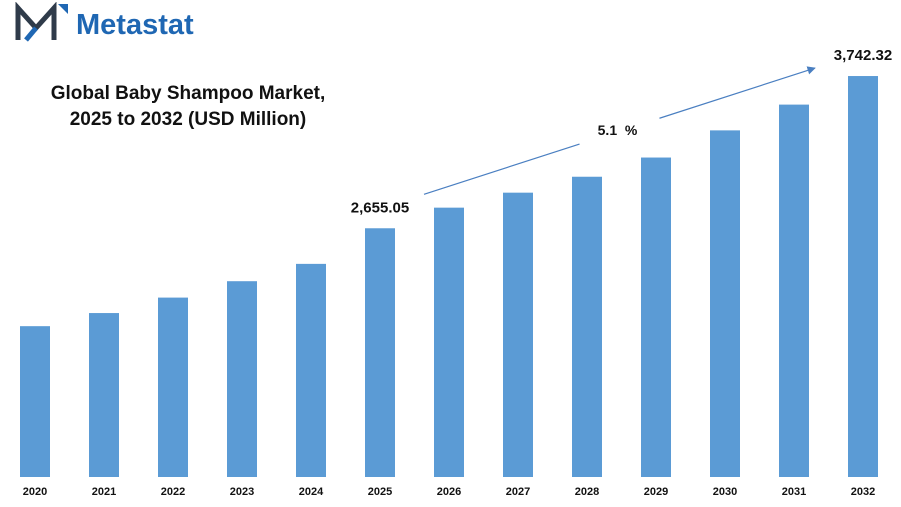  Describe the element at coordinates (173, 492) in the screenshot. I see `x-tick-2022: 2022` at that location.